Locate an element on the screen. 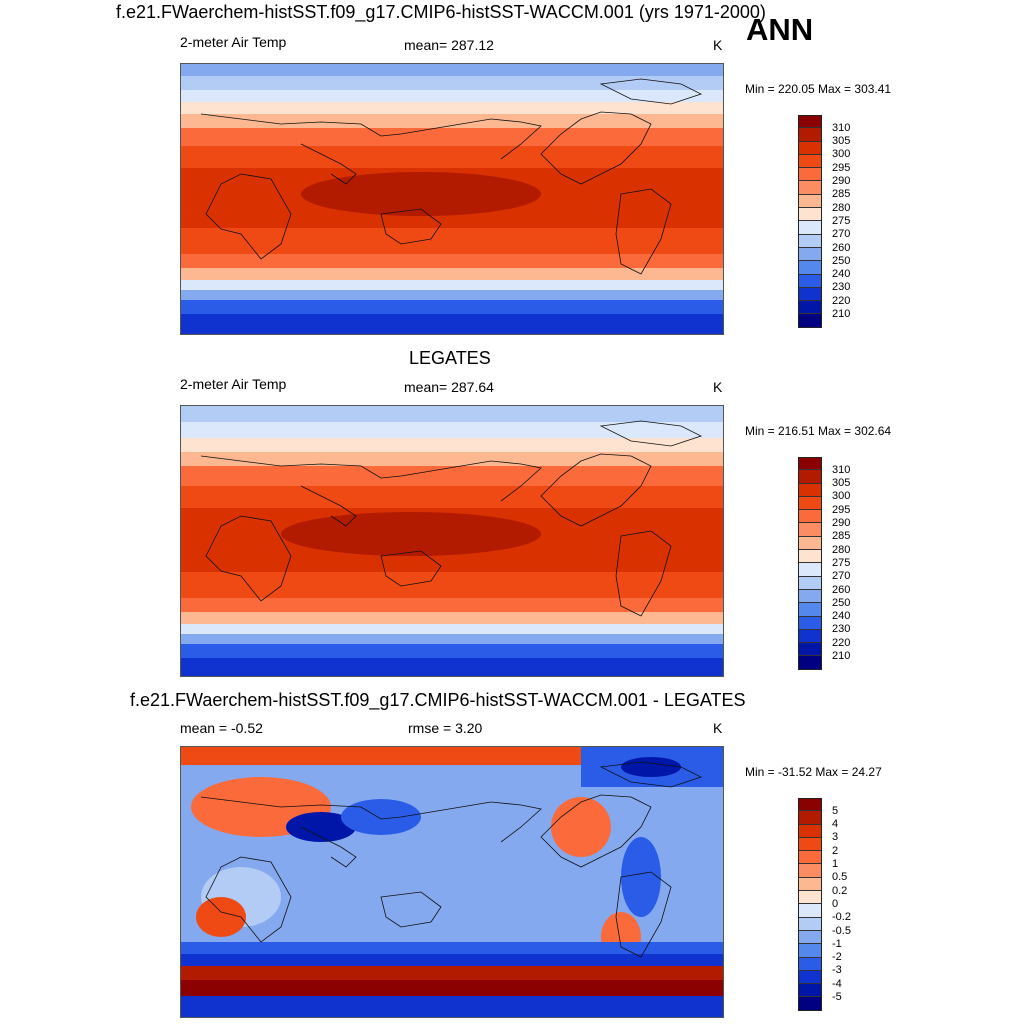 This screenshot has height=1024, width=1024. panel3-rmse: rmse = 3.20 is located at coordinates (445, 728).